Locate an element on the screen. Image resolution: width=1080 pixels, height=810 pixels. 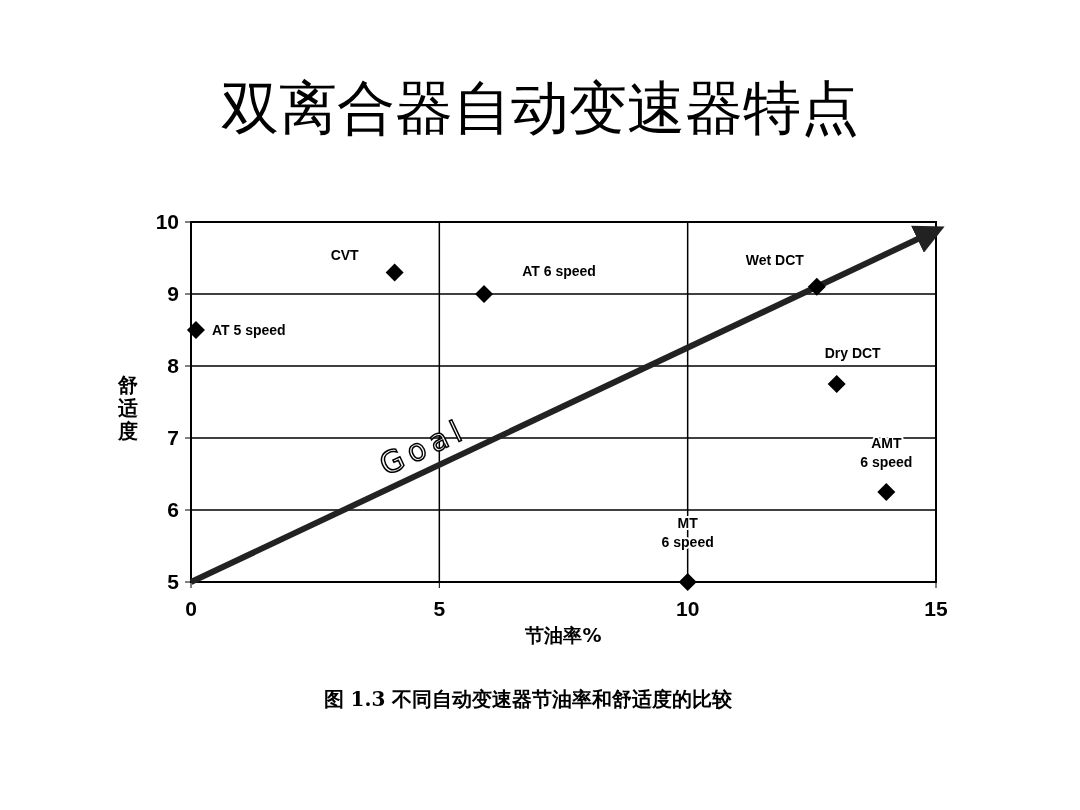
annotation: Dry DCT is located at coordinates (853, 353).